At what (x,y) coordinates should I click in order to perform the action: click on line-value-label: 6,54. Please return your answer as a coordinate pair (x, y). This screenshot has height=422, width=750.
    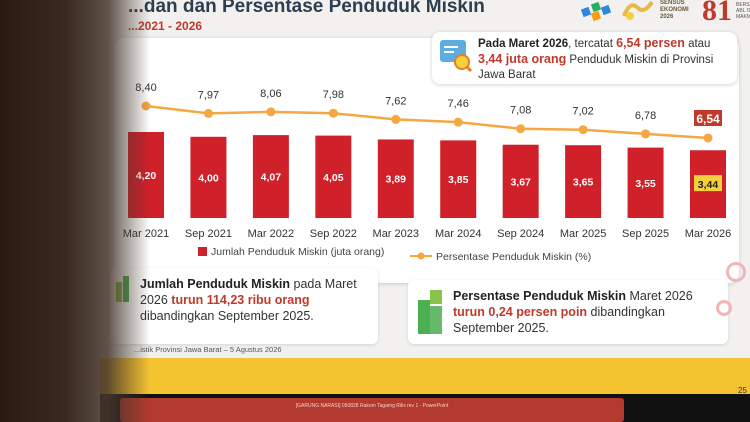
    Looking at the image, I should click on (708, 119).